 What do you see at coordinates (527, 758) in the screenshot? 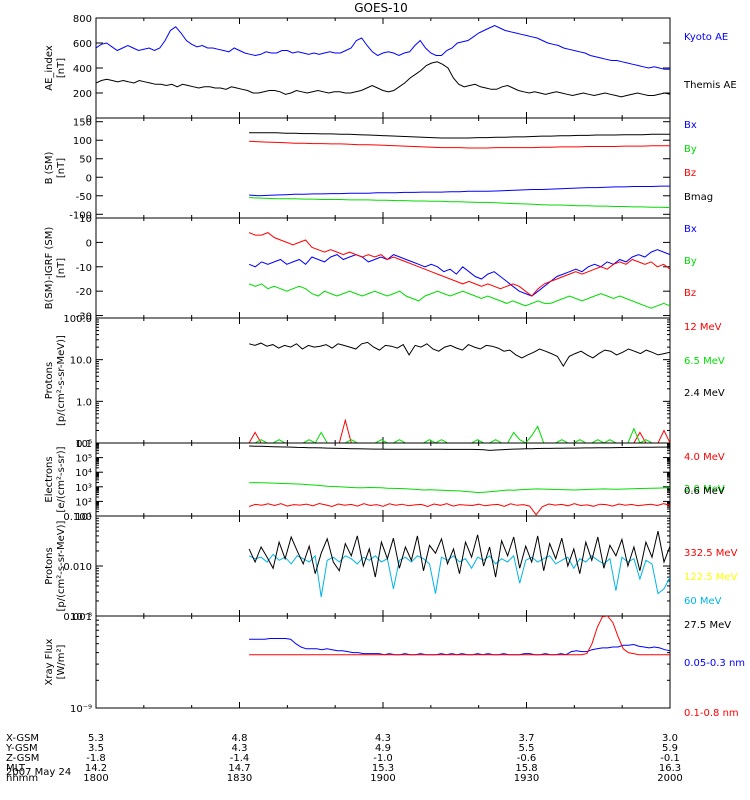
I see `time-axis-value: -0.6` at bounding box center [527, 758].